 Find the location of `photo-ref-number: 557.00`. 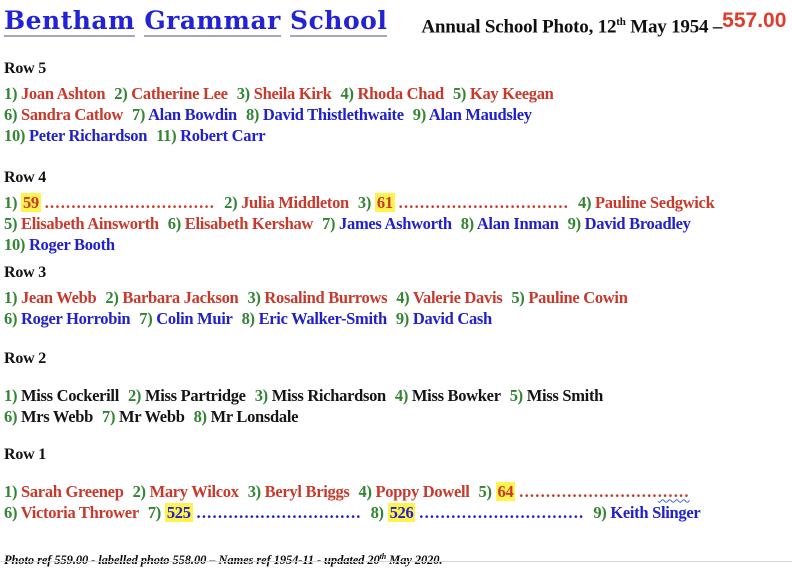

photo-ref-number: 557.00 is located at coordinates (754, 20).